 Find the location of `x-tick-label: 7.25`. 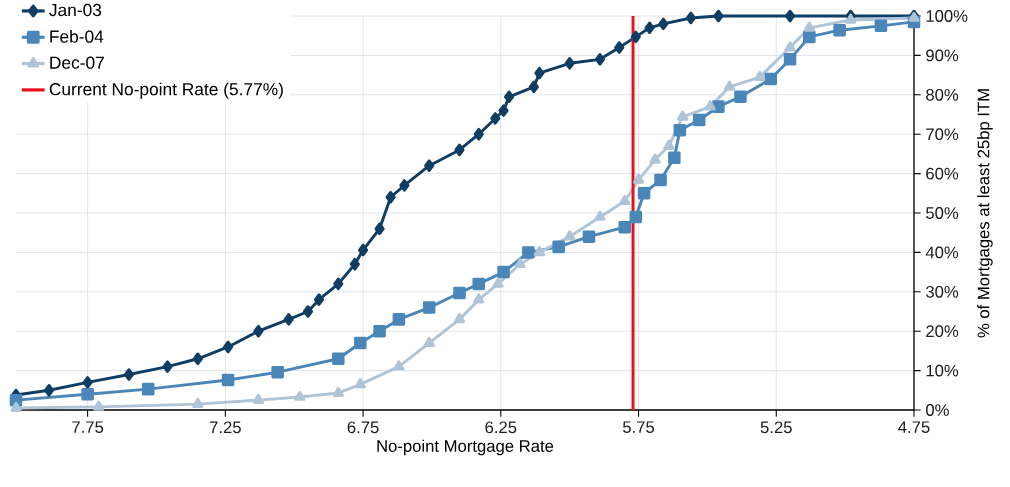

x-tick-label: 7.25 is located at coordinates (225, 427).